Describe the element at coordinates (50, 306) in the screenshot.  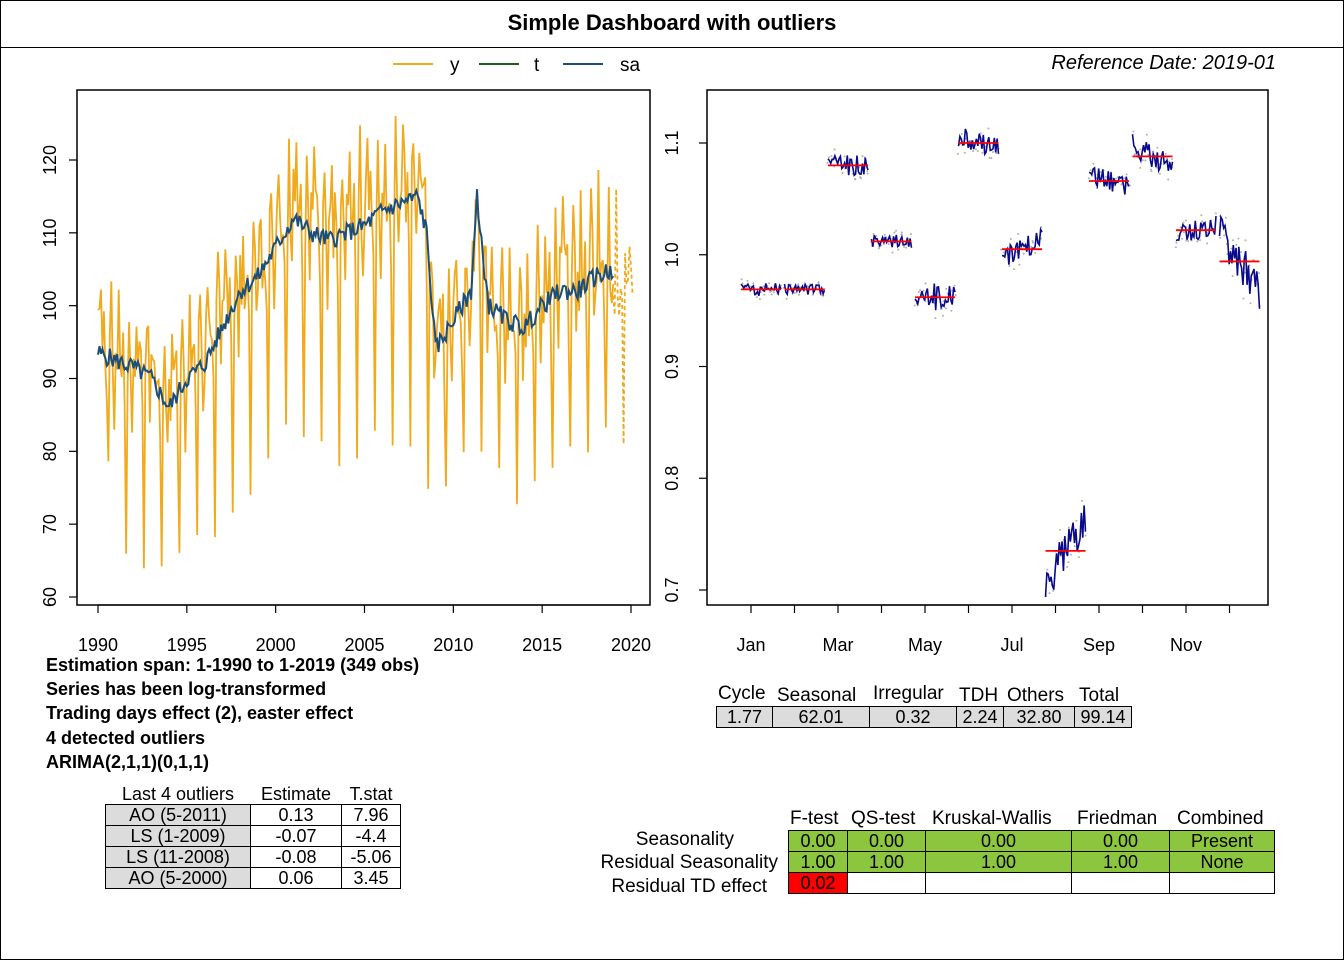
I see `y-tick-label: 100` at that location.